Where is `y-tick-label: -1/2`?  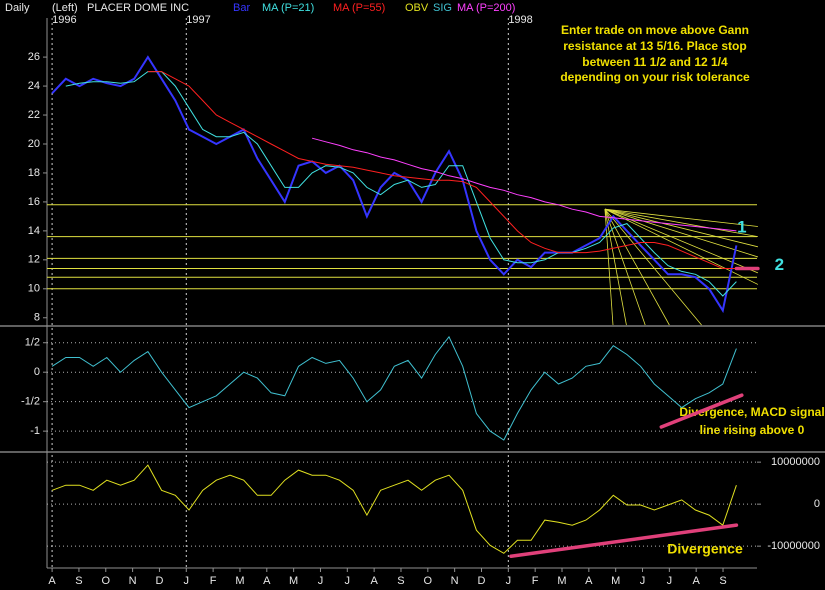
y-tick-label: -1/2 is located at coordinates (30, 402).